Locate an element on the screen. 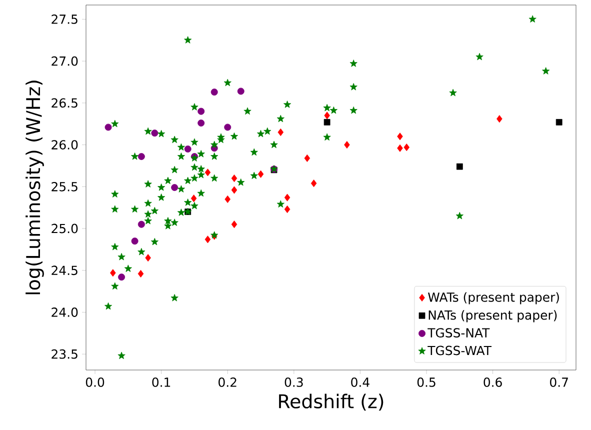 This screenshot has width=591, height=430. legend-label: TGSS-NAT is located at coordinates (459, 333).